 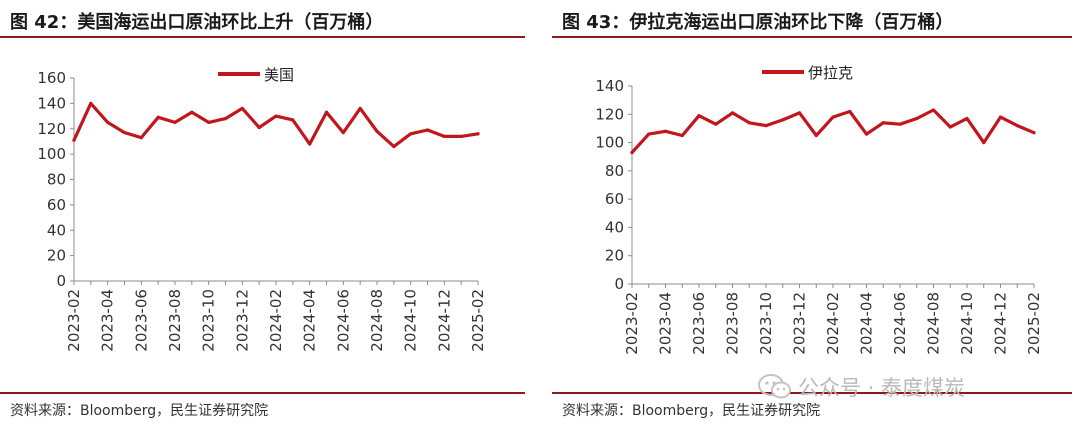 I want to click on chart-title: 图 43：伊拉克海运出口原油环比下降（百万桶）, so click(x=758, y=22).